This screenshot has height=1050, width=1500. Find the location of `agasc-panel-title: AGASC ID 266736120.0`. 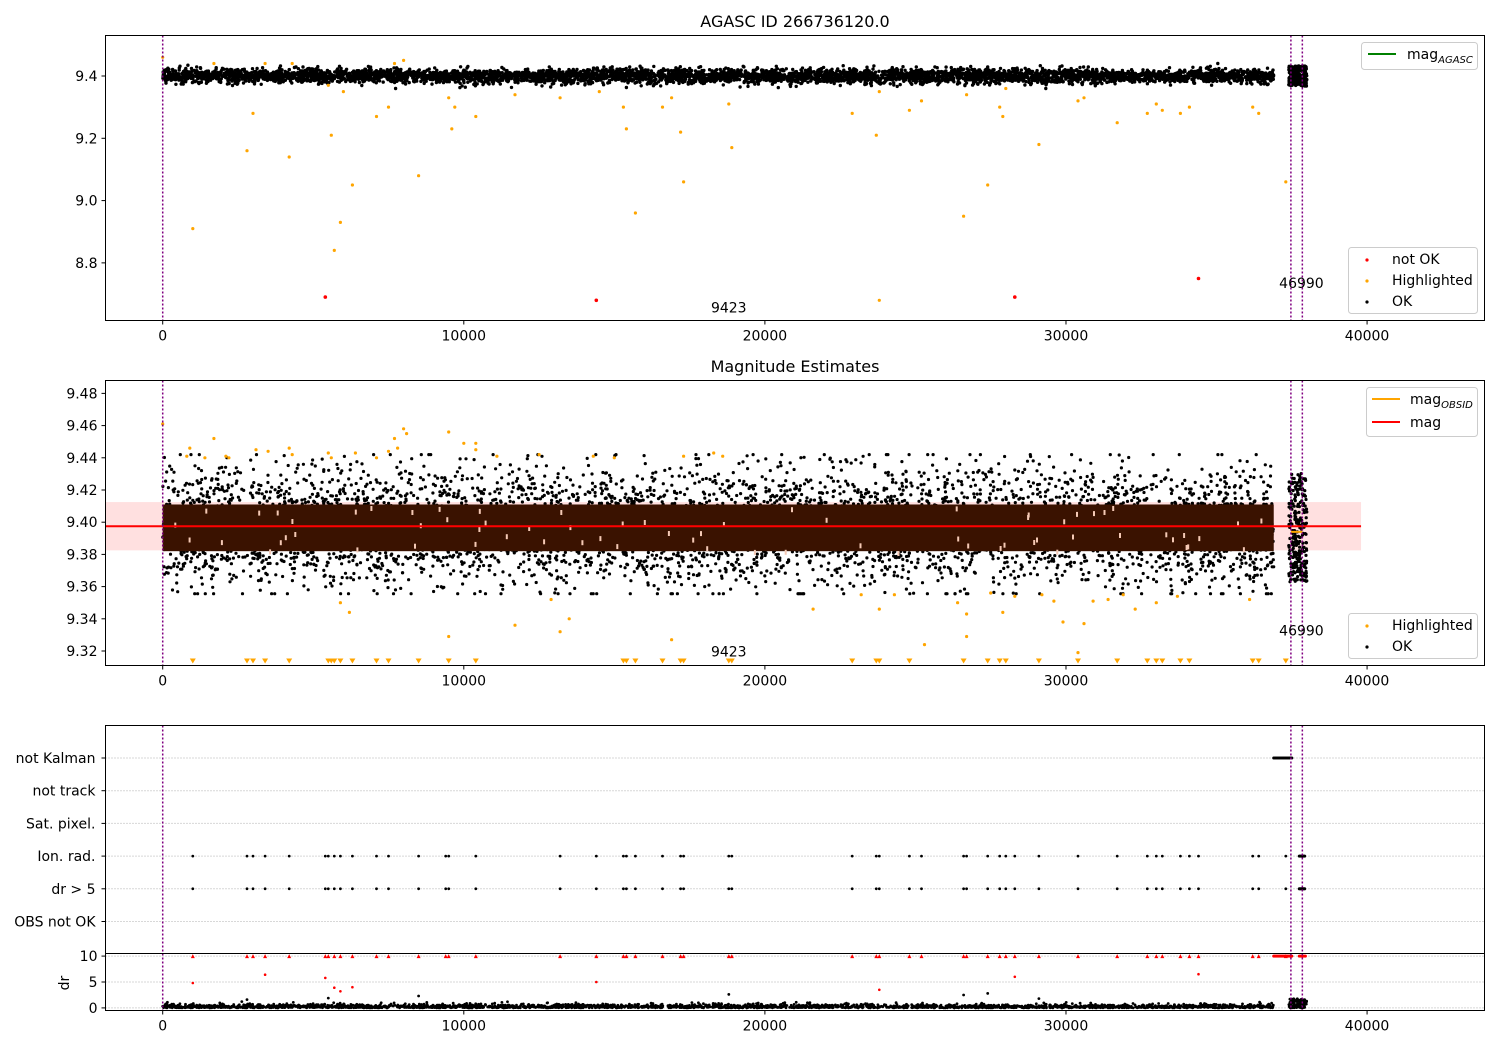

agasc-panel-title: AGASC ID 266736120.0 is located at coordinates (794, 21).